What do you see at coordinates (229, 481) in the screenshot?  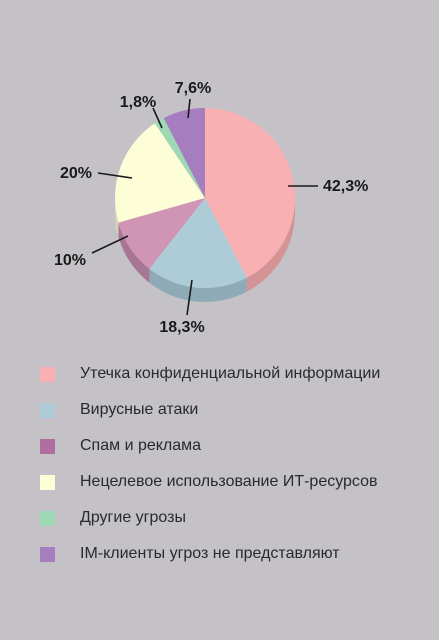 I see `legend-label: Нецелевое использование ИТ-ресурсов` at bounding box center [229, 481].